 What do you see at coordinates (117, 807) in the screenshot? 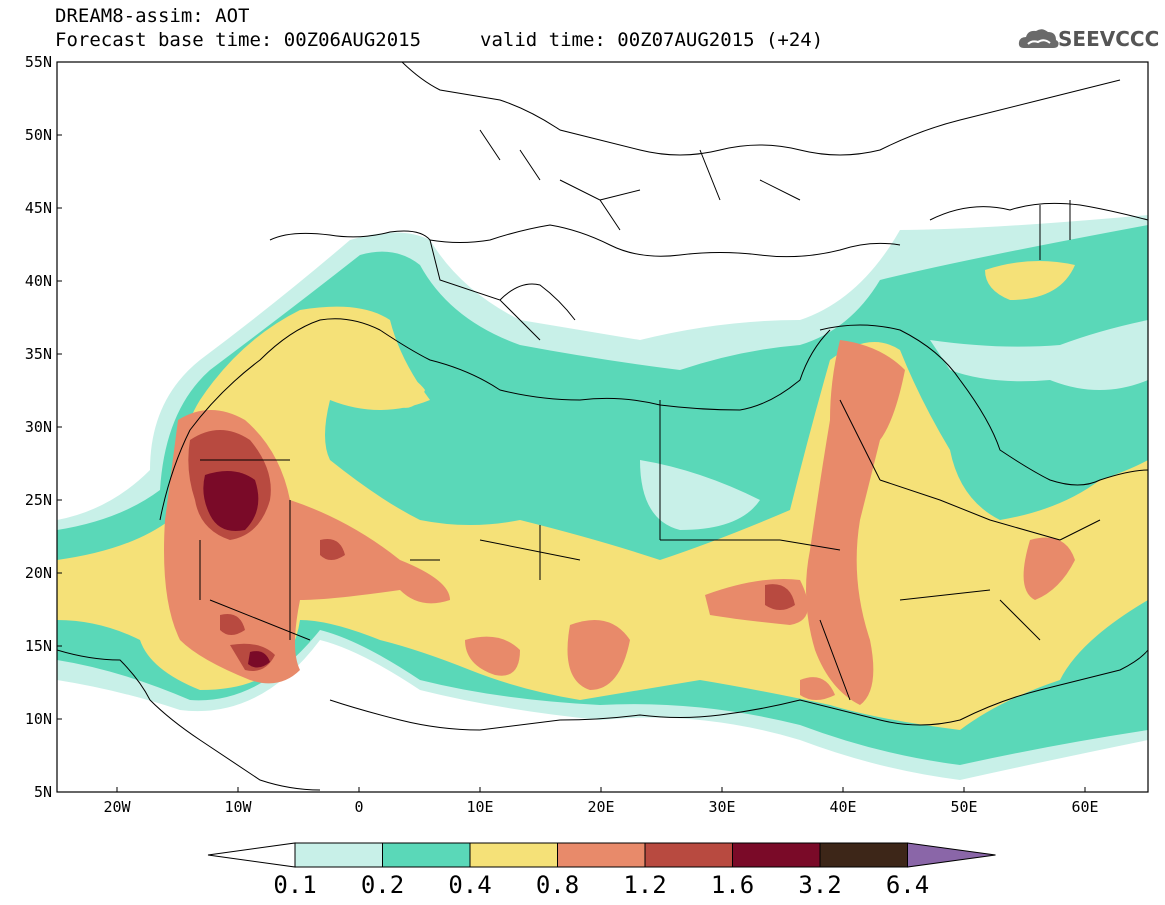
I see `lon-tick-label: 20W` at bounding box center [117, 807].